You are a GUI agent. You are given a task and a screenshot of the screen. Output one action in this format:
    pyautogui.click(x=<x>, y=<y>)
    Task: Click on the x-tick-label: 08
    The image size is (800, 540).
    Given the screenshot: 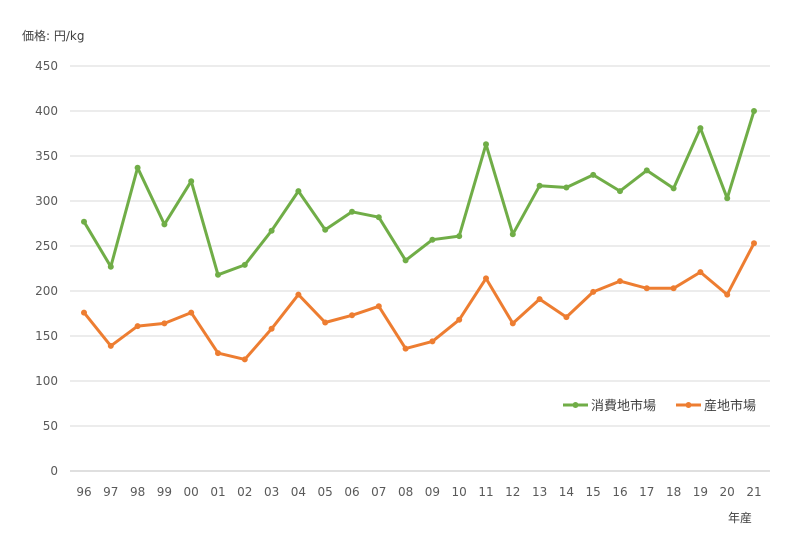 What is the action you would take?
    pyautogui.click(x=405, y=492)
    